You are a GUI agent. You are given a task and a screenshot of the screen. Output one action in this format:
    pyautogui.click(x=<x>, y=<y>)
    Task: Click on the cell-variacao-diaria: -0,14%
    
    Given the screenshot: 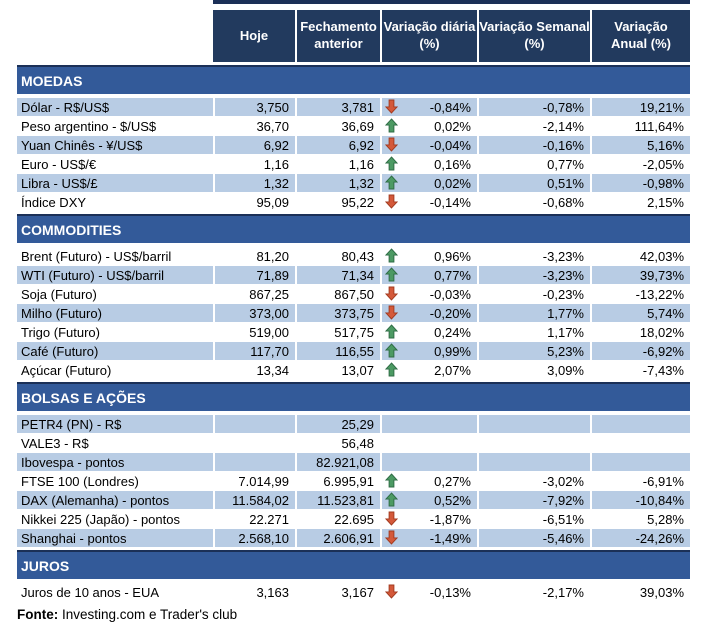 What is the action you would take?
    pyautogui.click(x=428, y=202)
    